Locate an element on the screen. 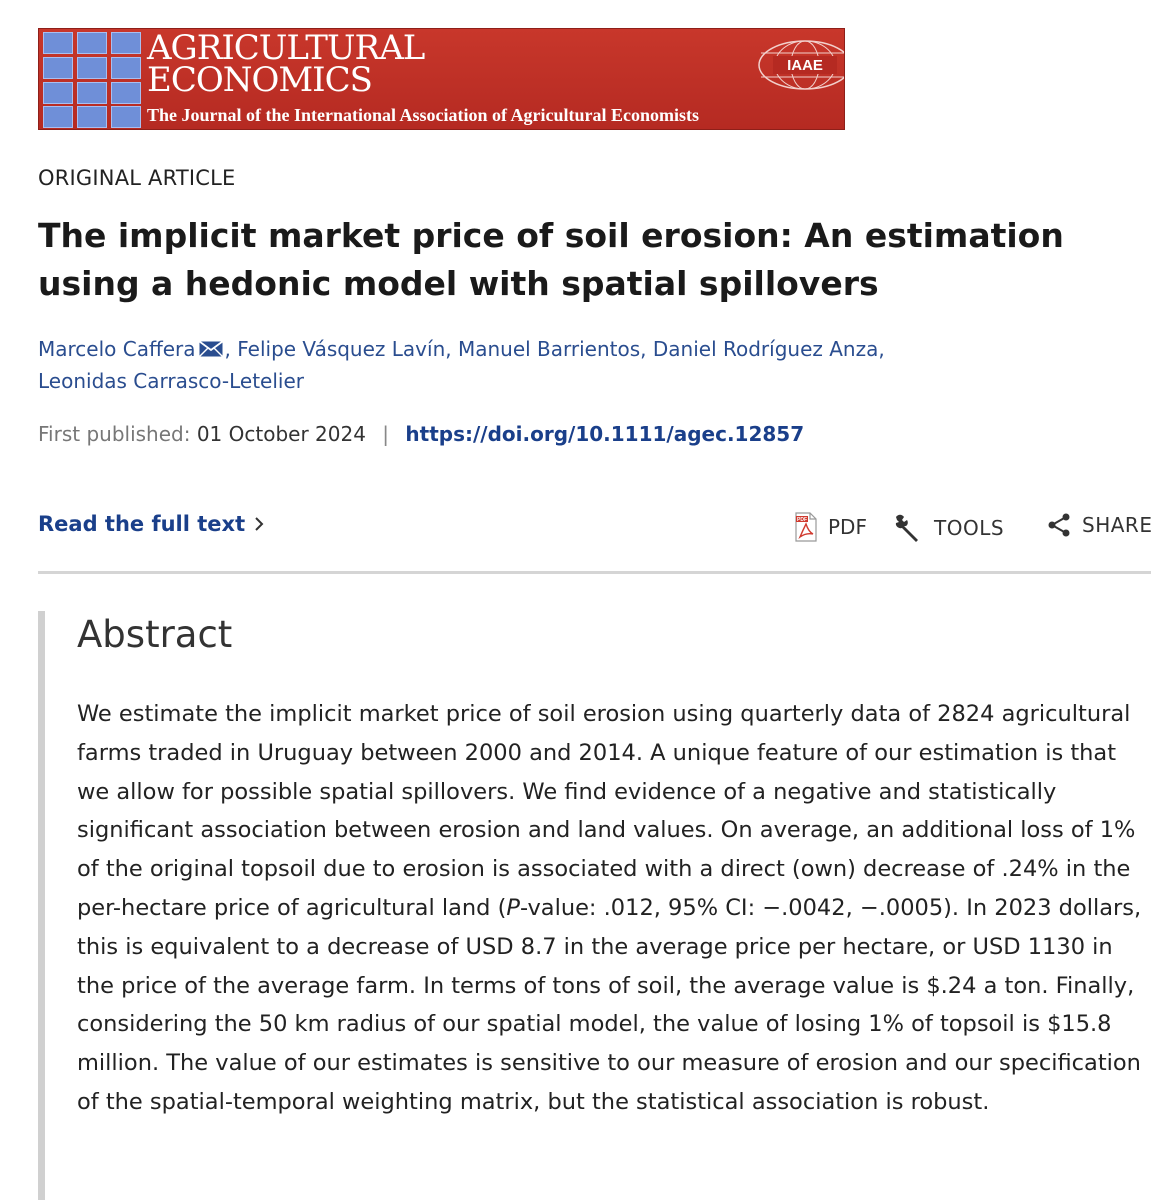 This screenshot has height=1200, width=1169. author-link: Daniel Rodríguez Anza is located at coordinates (765, 349).